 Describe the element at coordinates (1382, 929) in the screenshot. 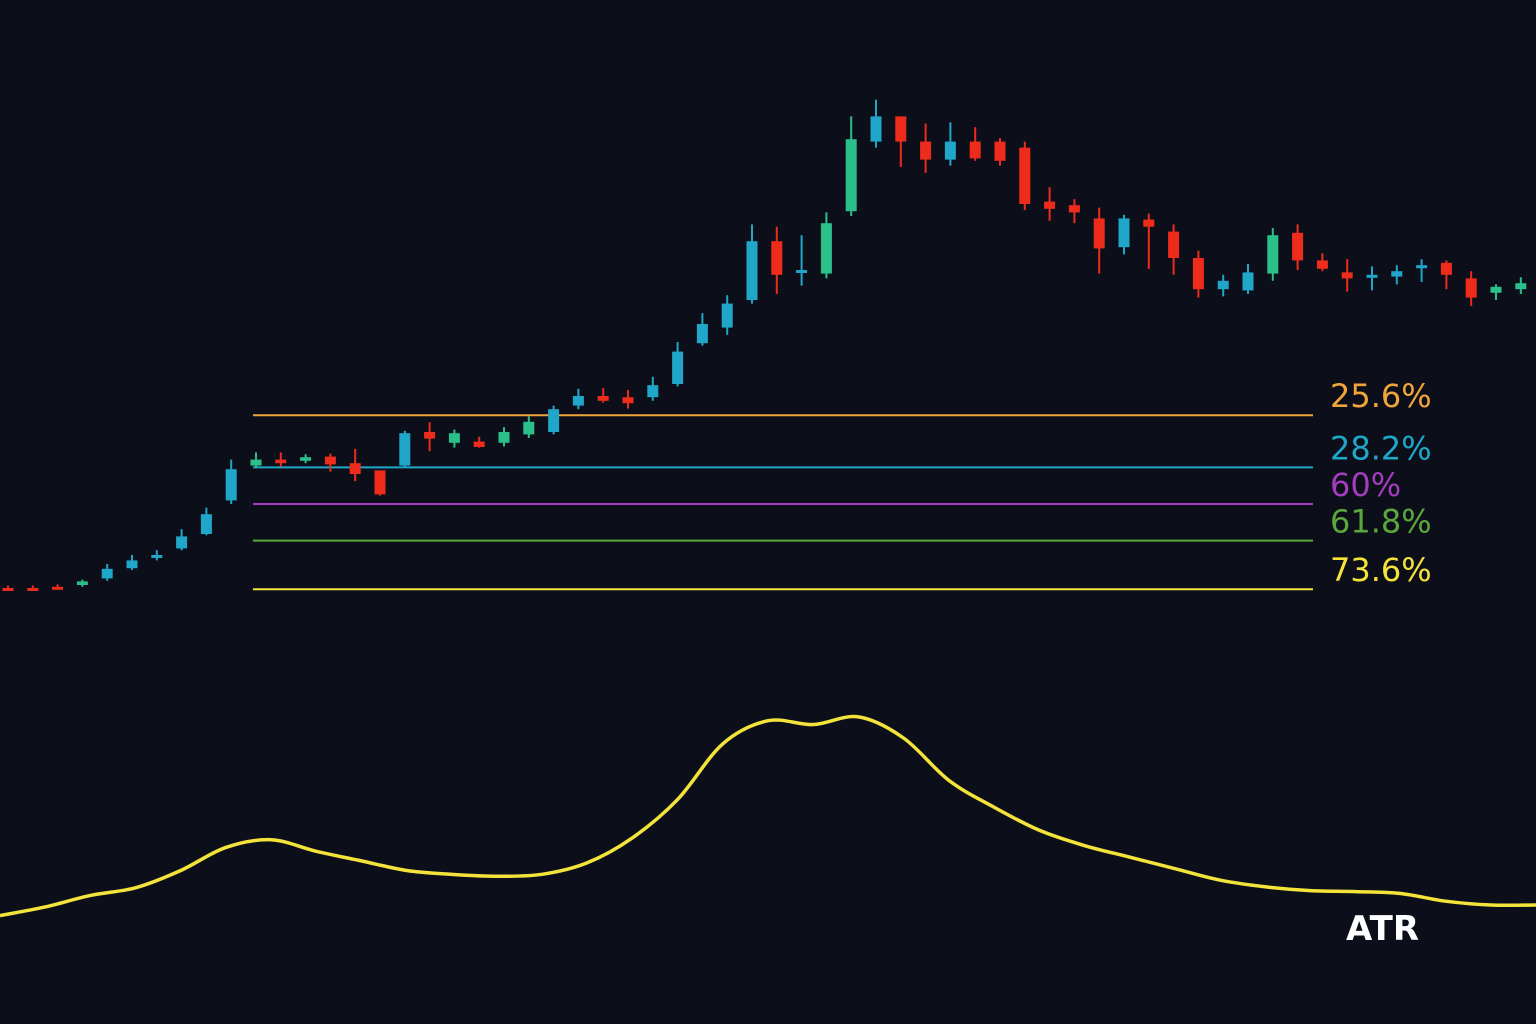

I see `atr-label: ATR` at that location.